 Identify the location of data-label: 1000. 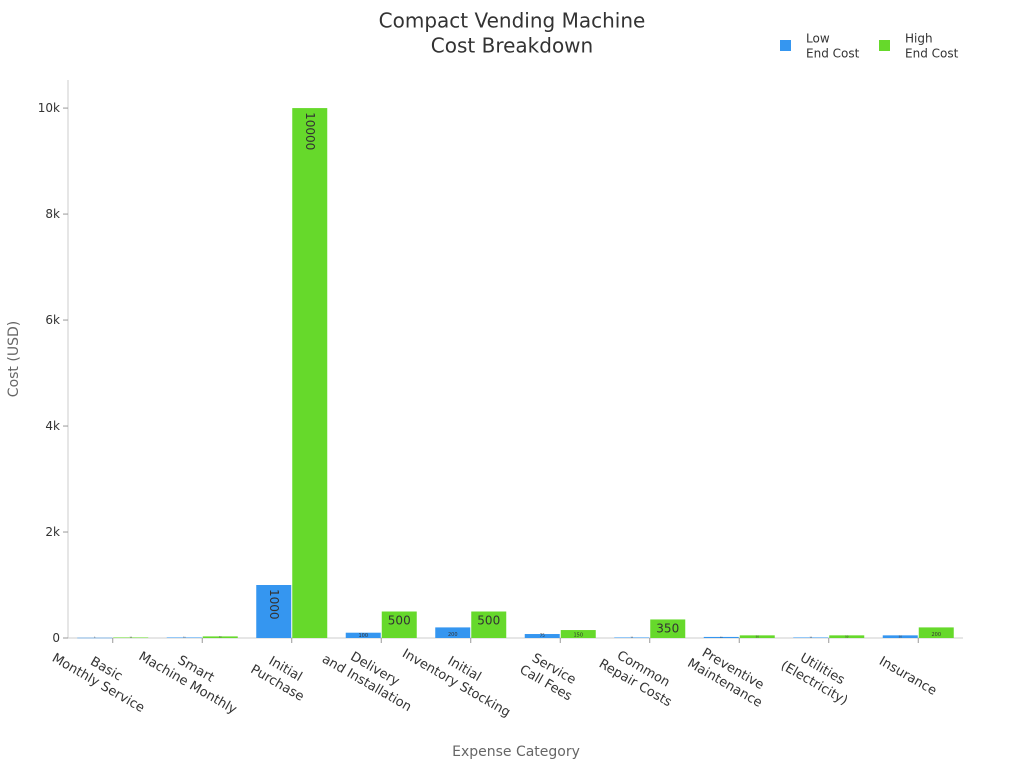
(274, 604).